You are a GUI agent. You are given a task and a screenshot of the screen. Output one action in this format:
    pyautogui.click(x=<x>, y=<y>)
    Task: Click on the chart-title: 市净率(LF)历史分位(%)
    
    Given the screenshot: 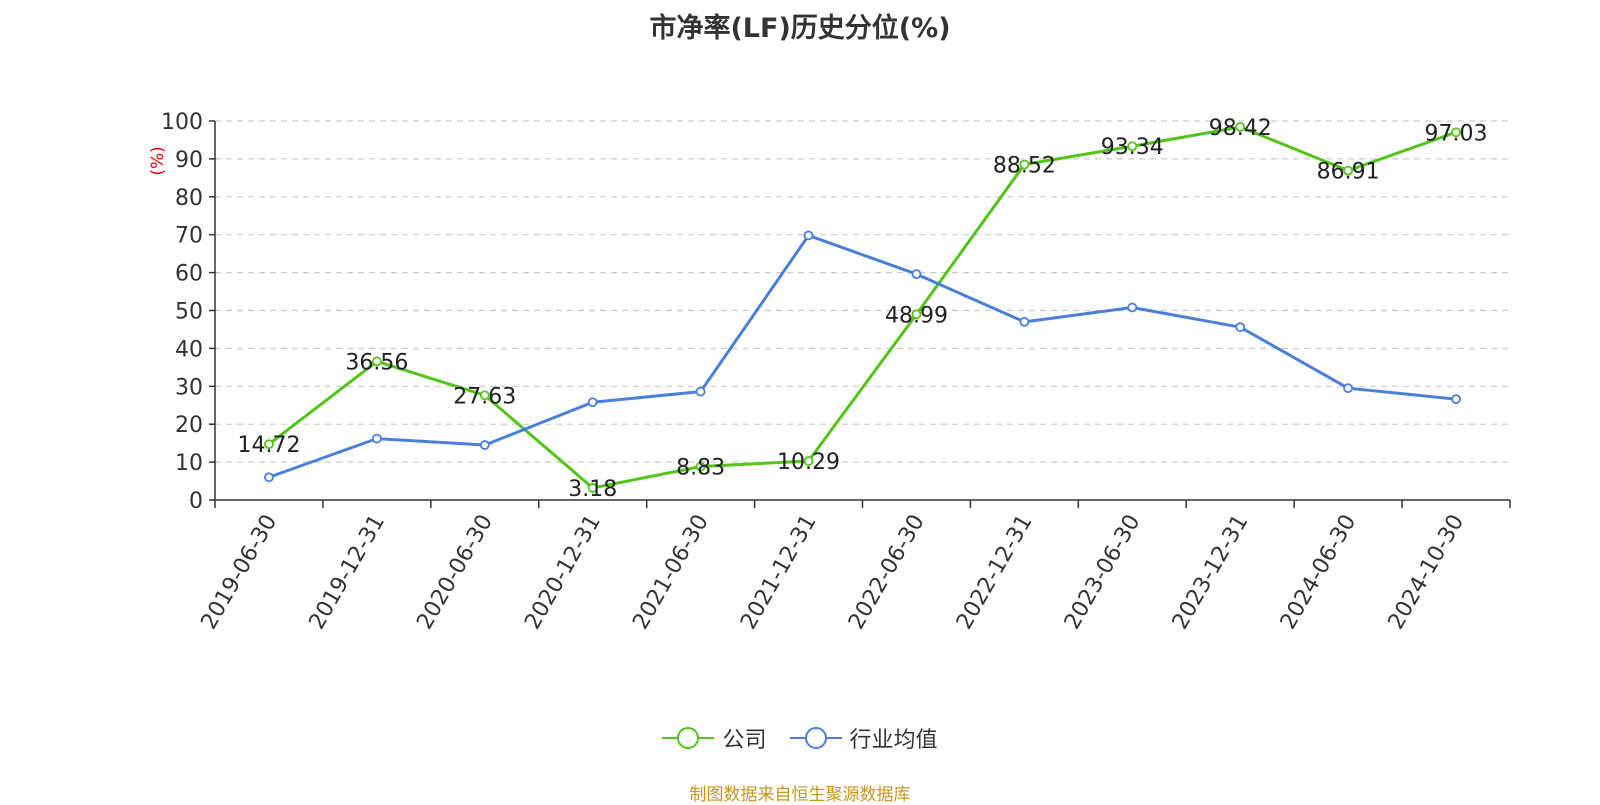 What is the action you would take?
    pyautogui.click(x=800, y=28)
    